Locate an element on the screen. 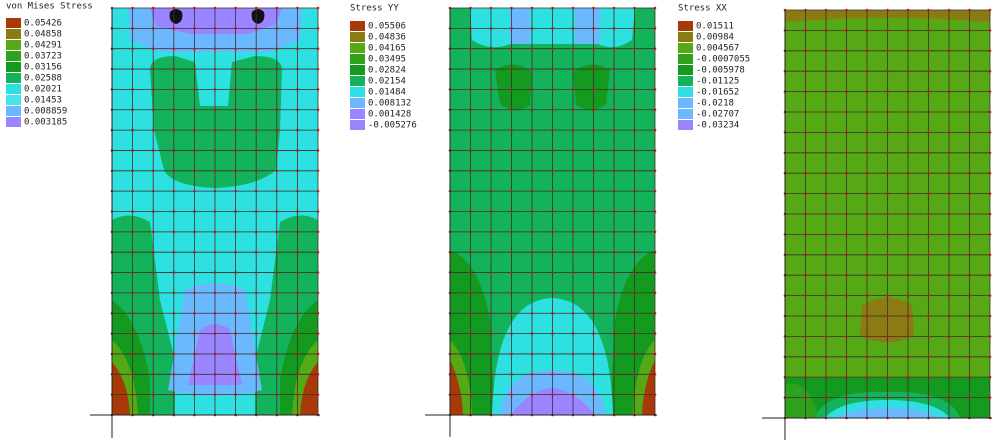 The image size is (1000, 448). legend-label: 0.04858 is located at coordinates (43, 35).